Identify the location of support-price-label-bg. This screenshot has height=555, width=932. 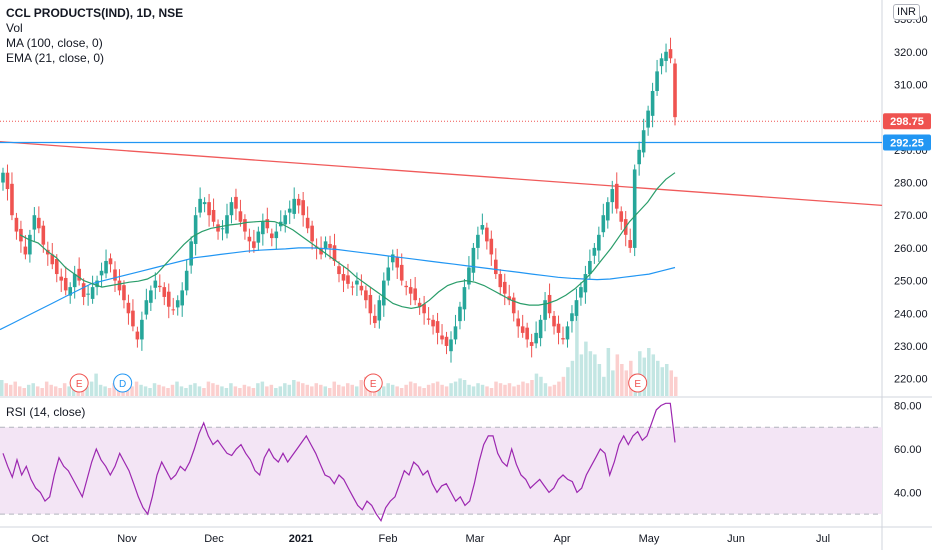
(907, 142).